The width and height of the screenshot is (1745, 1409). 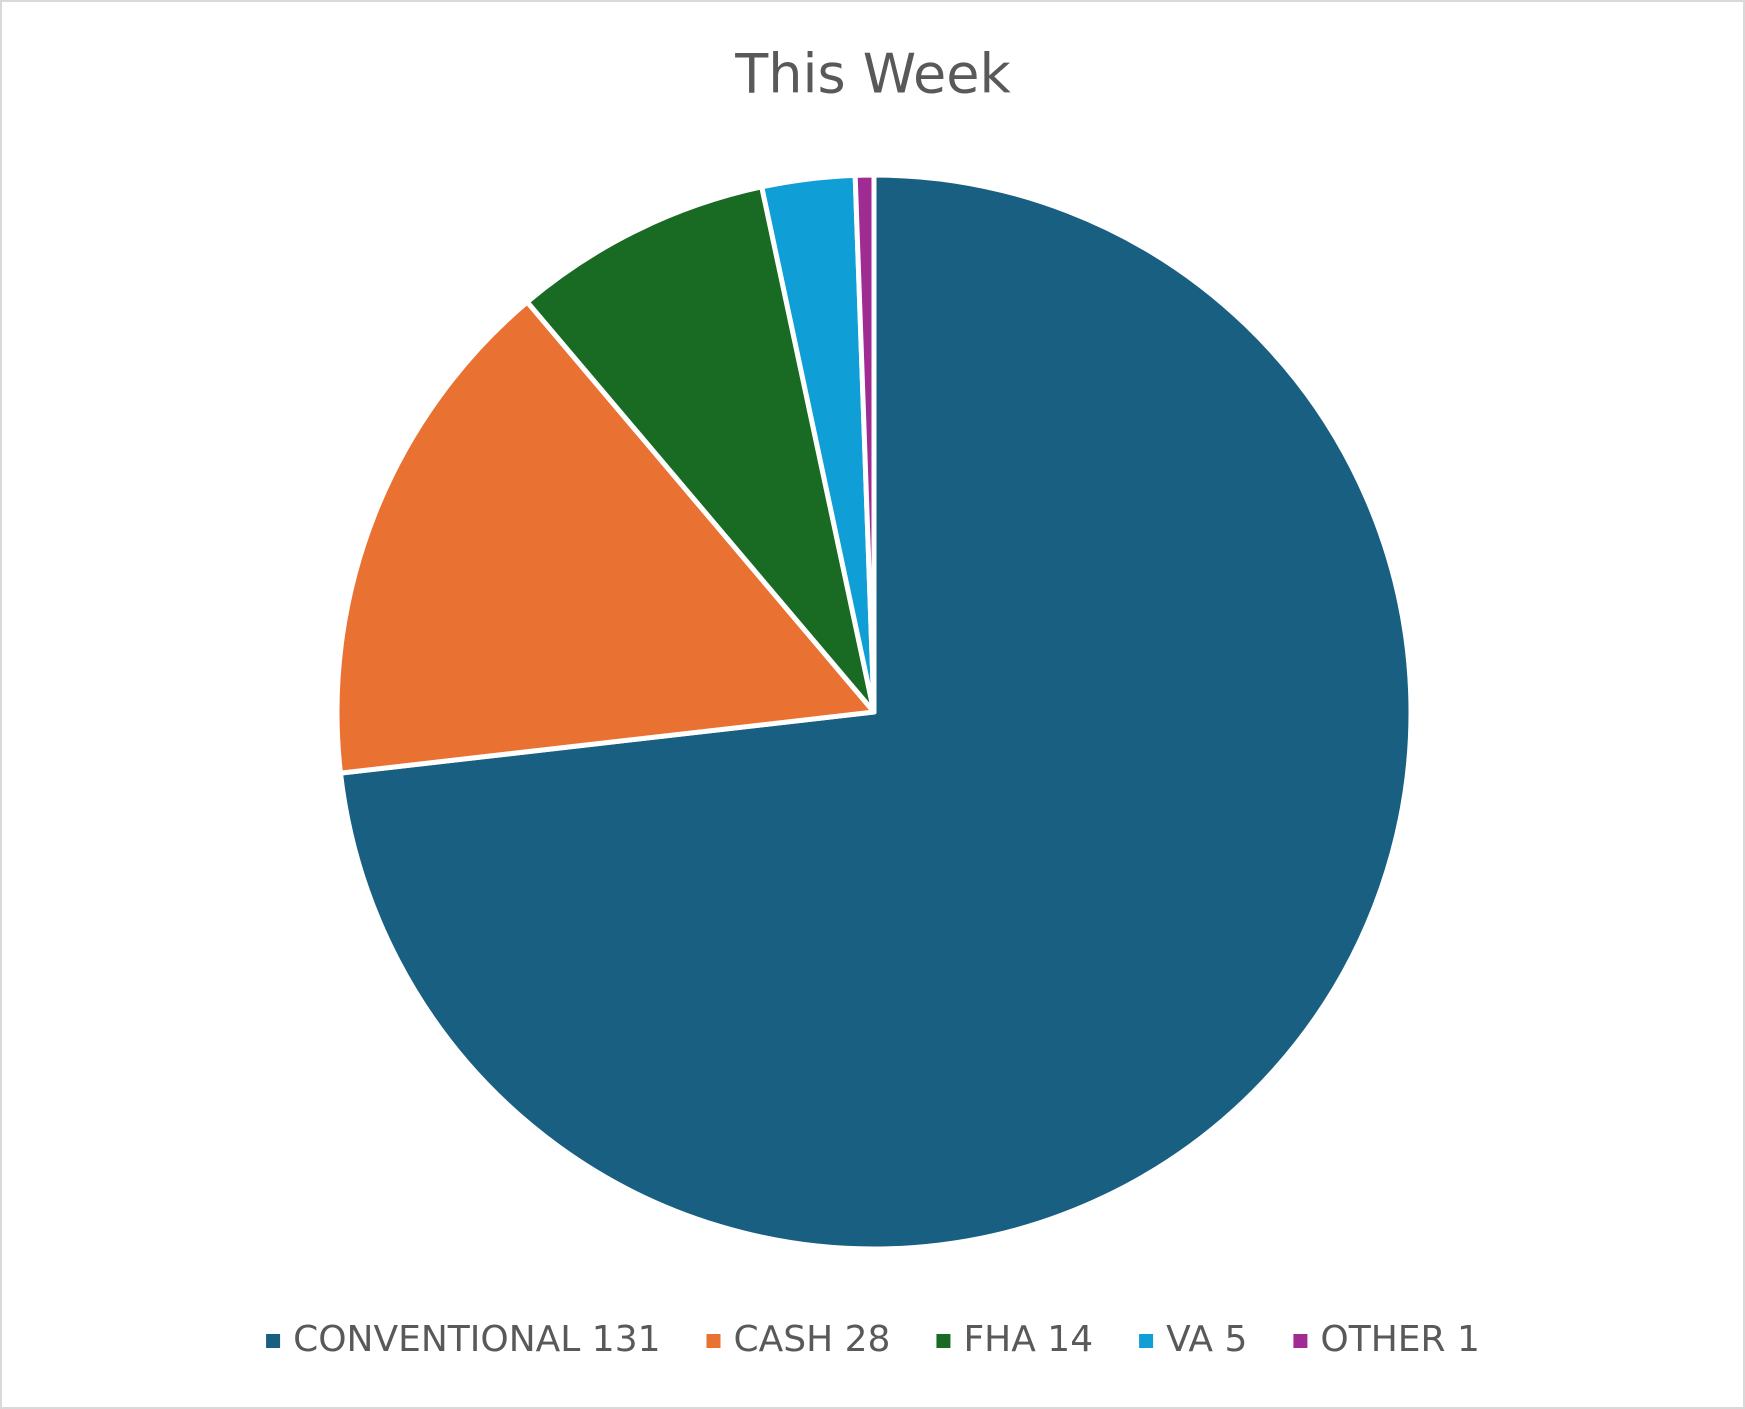 I want to click on legend-label: CASH 28, so click(x=812, y=1339).